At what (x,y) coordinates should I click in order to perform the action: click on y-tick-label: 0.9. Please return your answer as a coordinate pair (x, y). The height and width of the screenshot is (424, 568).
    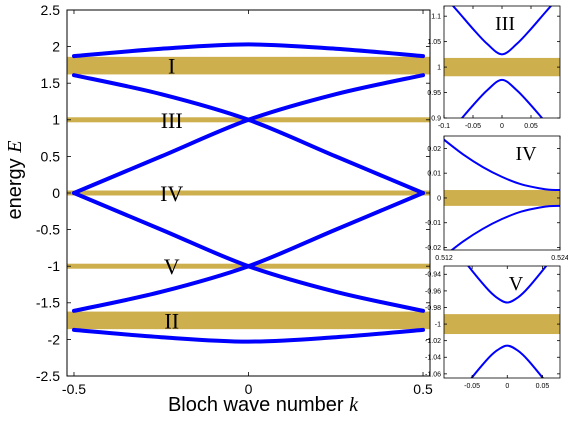
    Looking at the image, I should click on (436, 118).